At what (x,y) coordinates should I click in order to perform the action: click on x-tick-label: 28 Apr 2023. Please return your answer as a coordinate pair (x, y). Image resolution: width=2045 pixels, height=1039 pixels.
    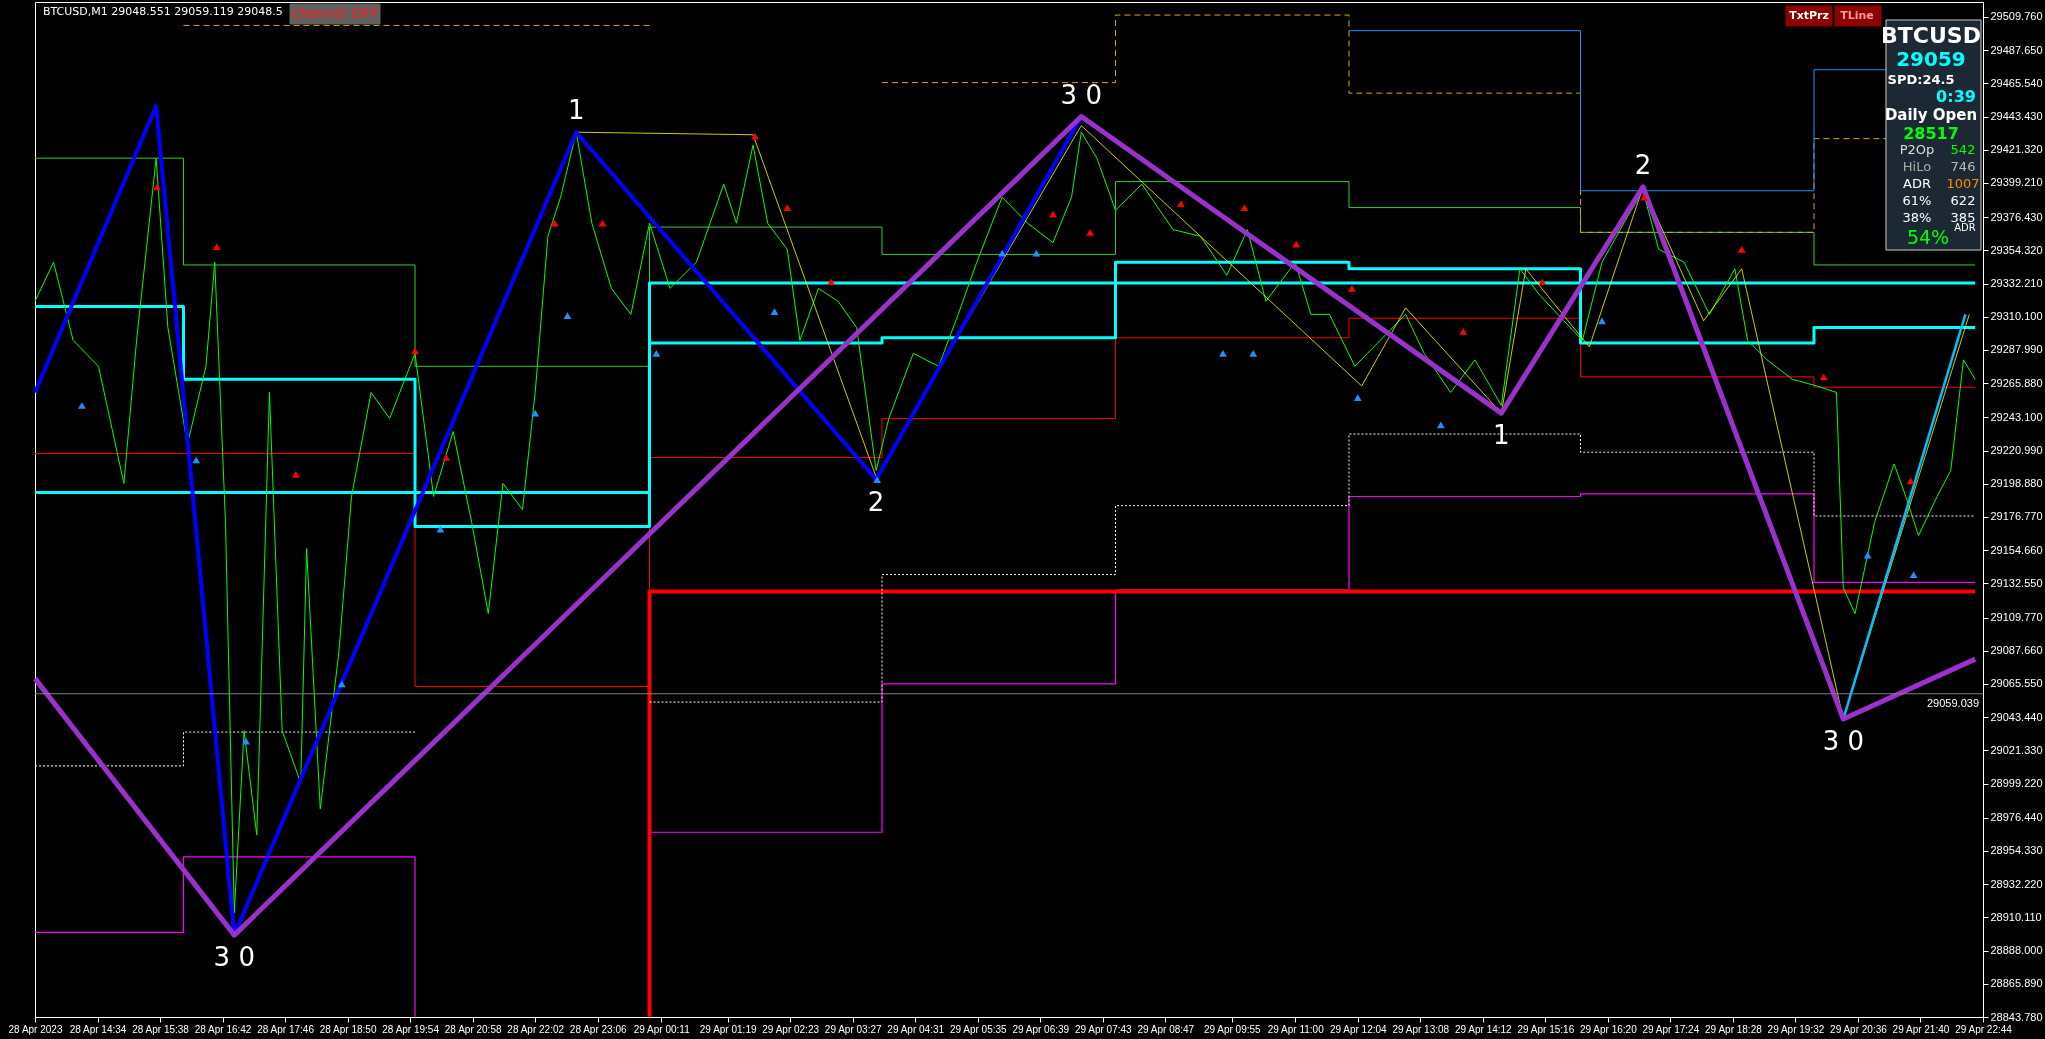
    Looking at the image, I should click on (35, 1029).